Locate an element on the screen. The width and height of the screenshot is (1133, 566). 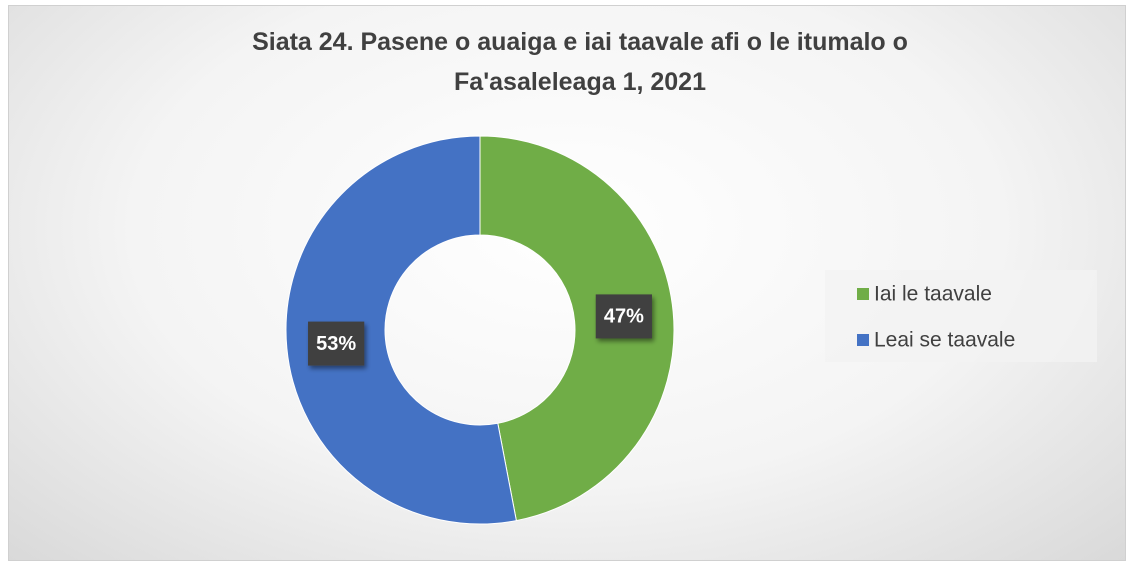
legend-box is located at coordinates (961, 316).